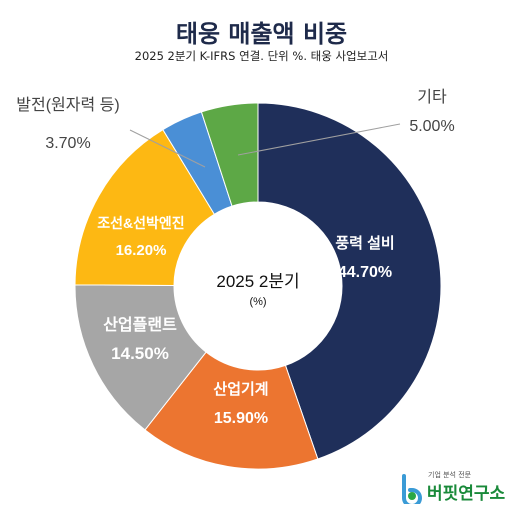 The height and width of the screenshot is (519, 523). Describe the element at coordinates (432, 97) in the screenshot. I see `slice-name-기타: 기타` at that location.